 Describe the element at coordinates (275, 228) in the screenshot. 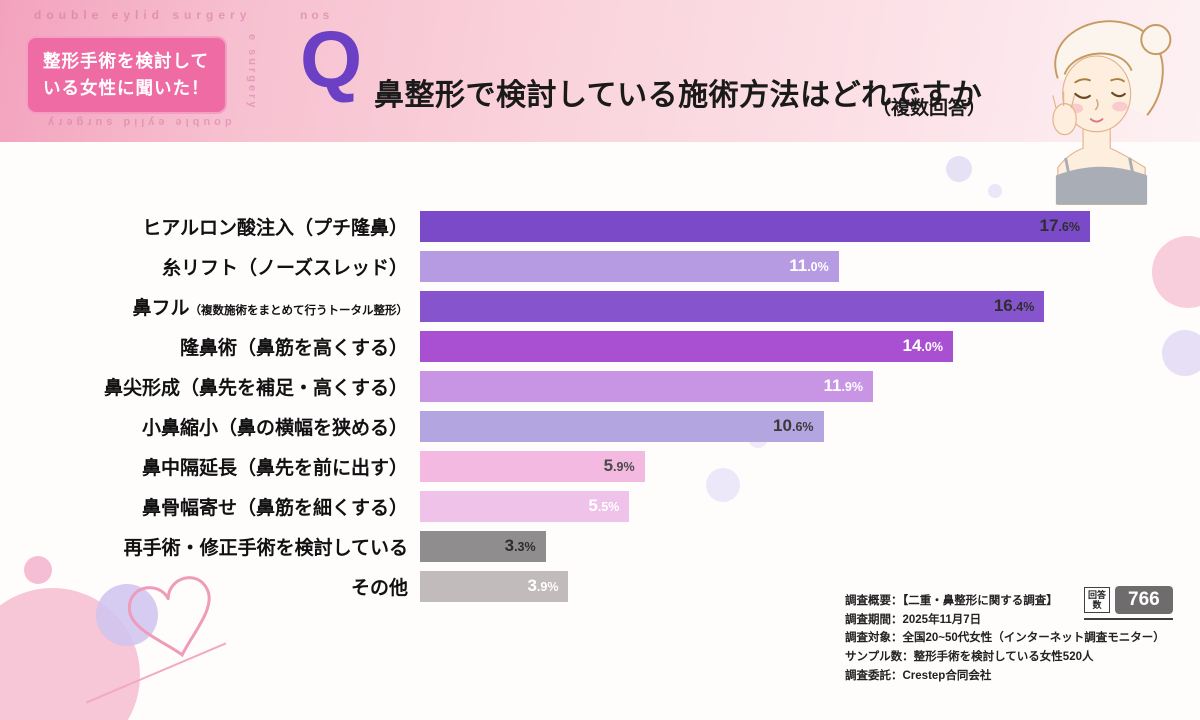

I see `category-name: ヒアルロン酸注入（プチ隆鼻）` at that location.